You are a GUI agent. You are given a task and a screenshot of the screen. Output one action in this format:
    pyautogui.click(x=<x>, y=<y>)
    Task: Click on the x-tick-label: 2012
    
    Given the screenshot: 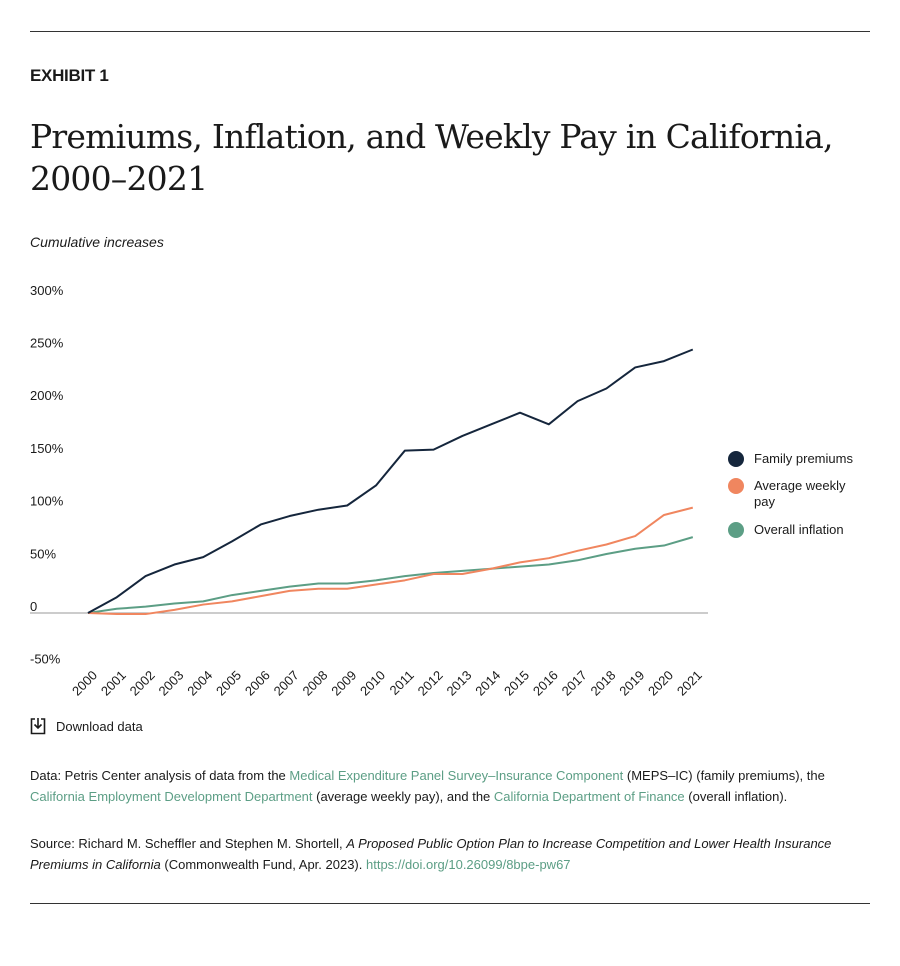 What is the action you would take?
    pyautogui.click(x=430, y=683)
    